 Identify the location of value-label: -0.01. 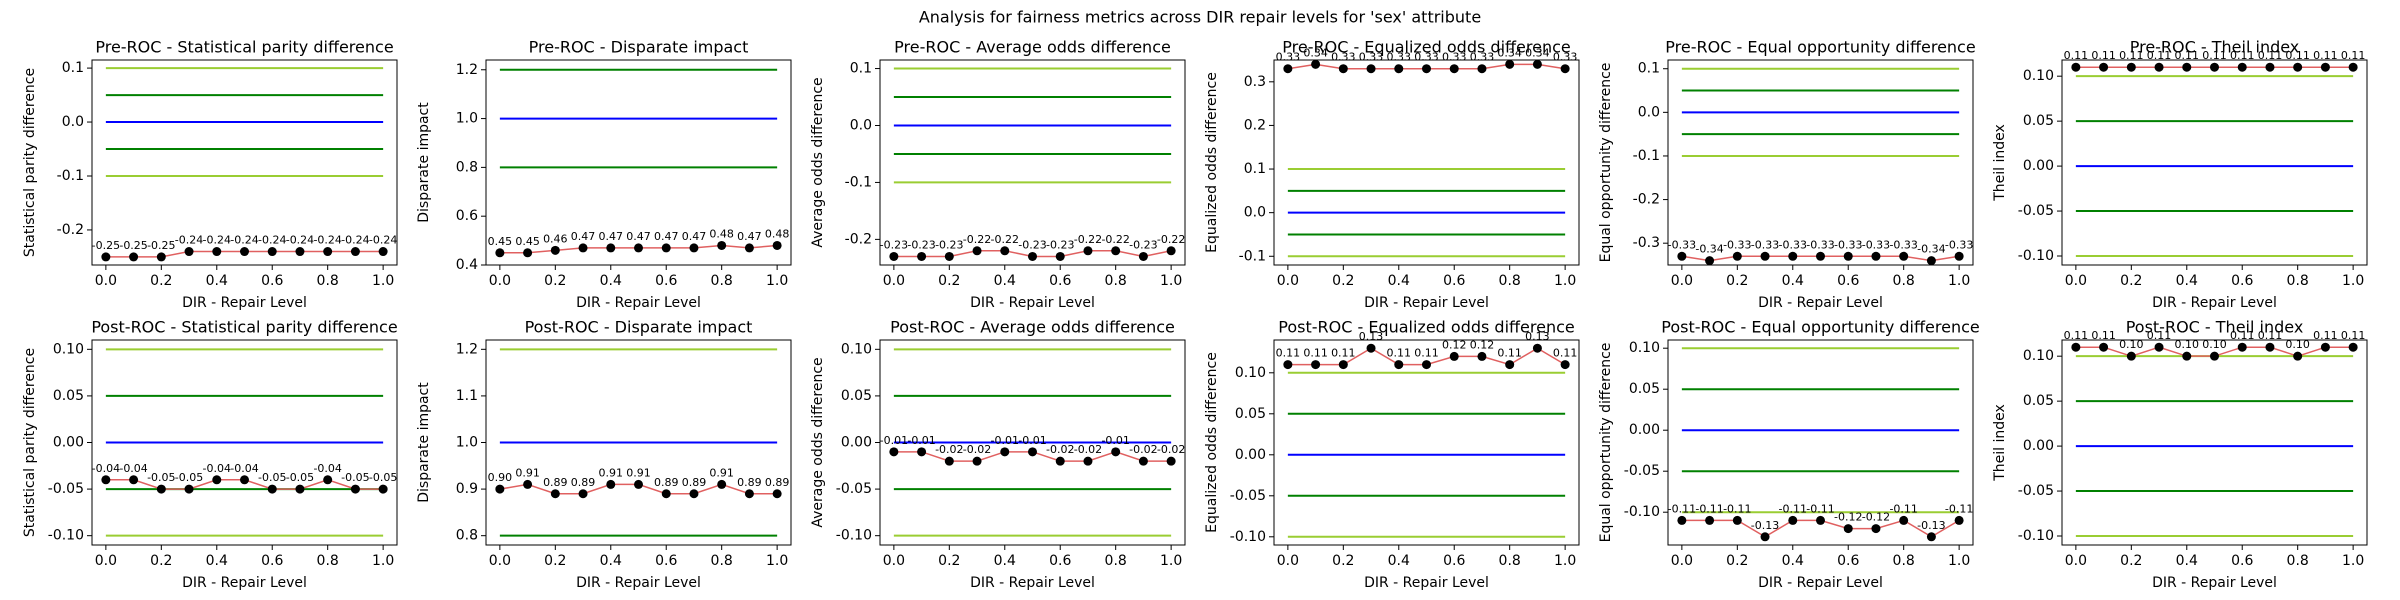
(1032, 440).